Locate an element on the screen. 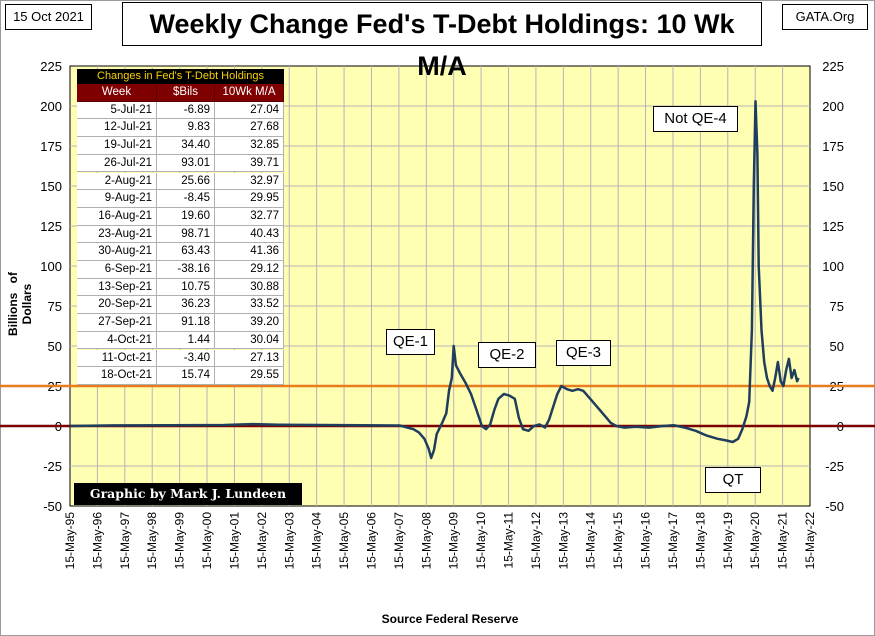  x-tick-label: 15-May-16 is located at coordinates (646, 541).